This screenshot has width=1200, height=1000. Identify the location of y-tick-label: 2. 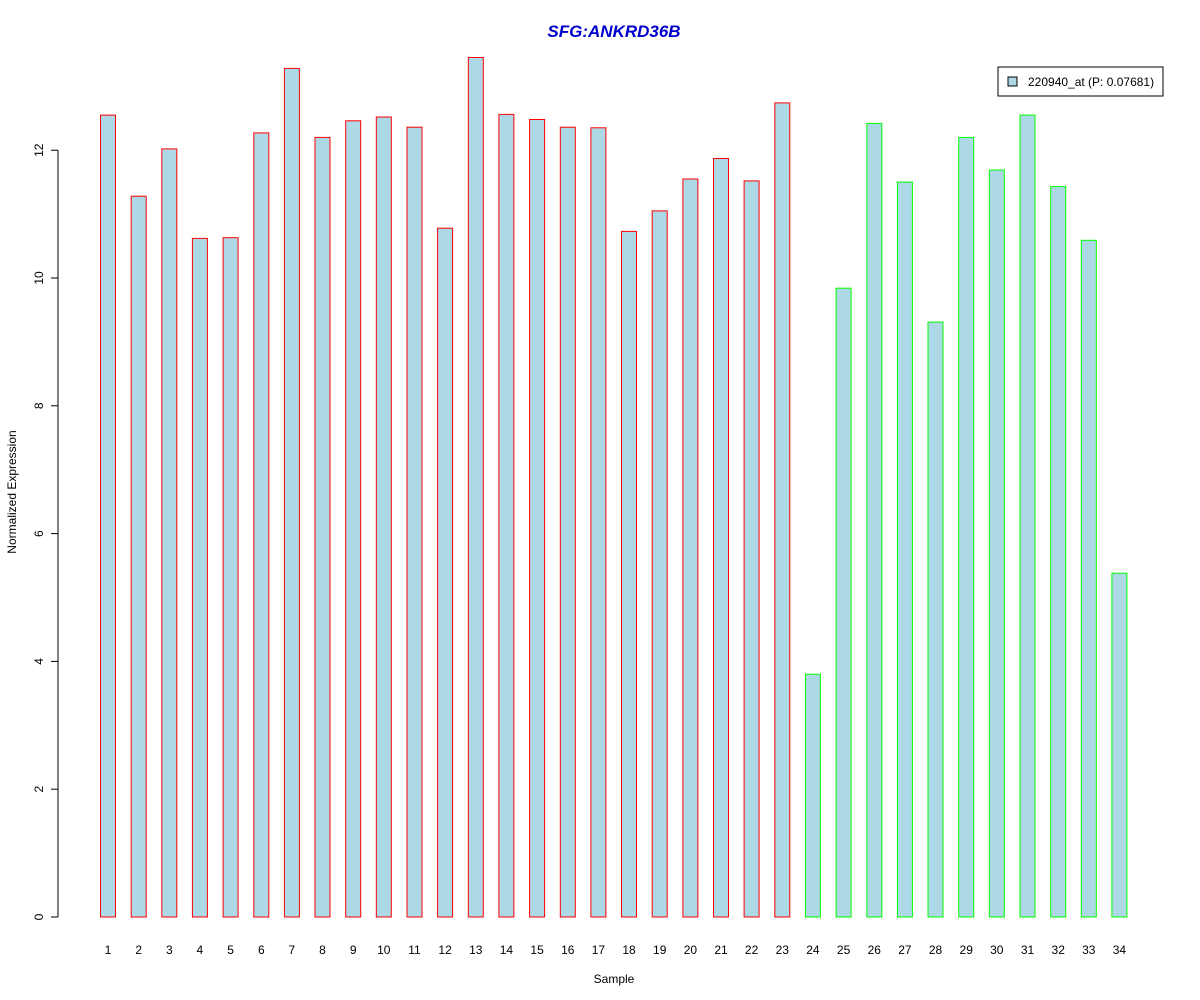
(39, 789).